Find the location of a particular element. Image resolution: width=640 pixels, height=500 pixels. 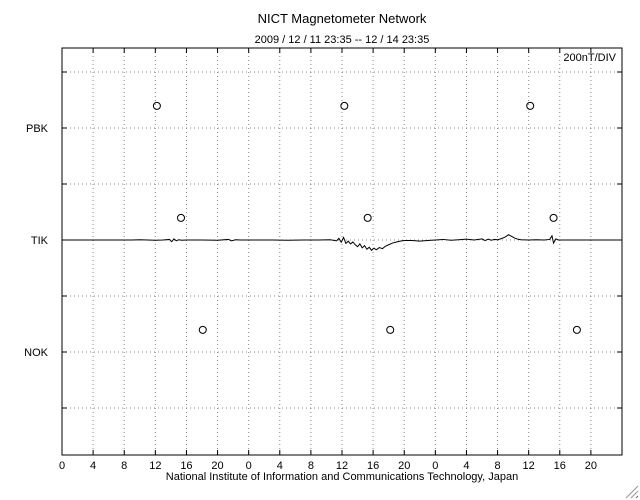

station-label: PBK is located at coordinates (37, 129).